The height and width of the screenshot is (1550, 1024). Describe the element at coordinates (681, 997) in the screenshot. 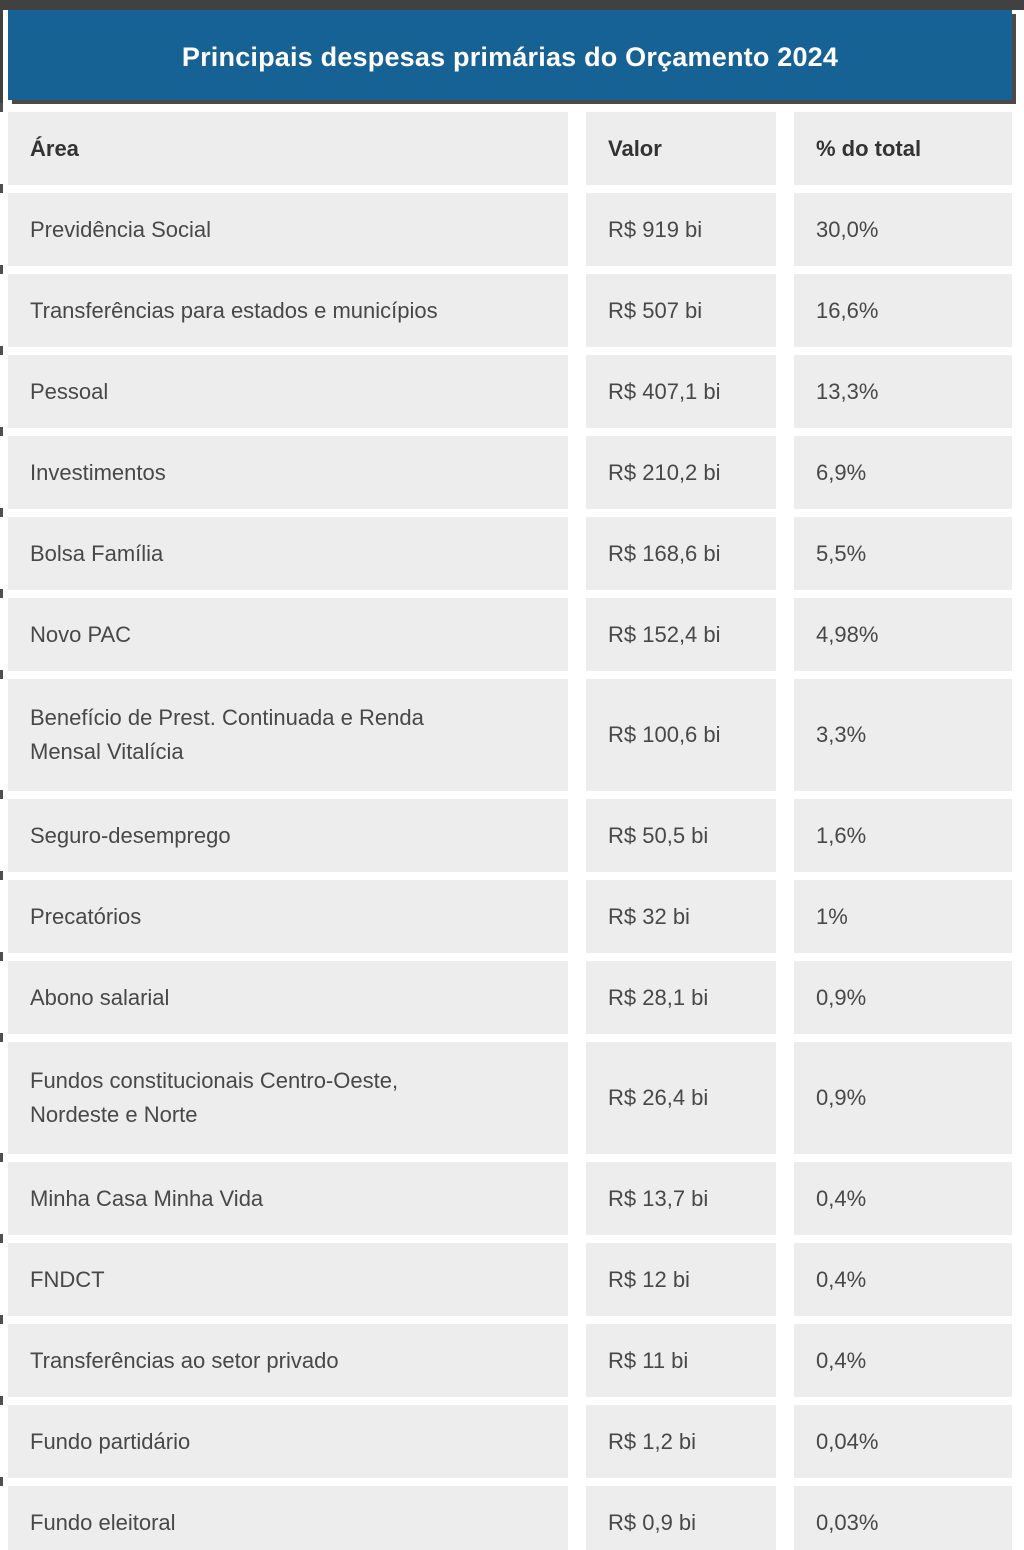

I see `valor-cell: R$ 28,1 bi` at that location.